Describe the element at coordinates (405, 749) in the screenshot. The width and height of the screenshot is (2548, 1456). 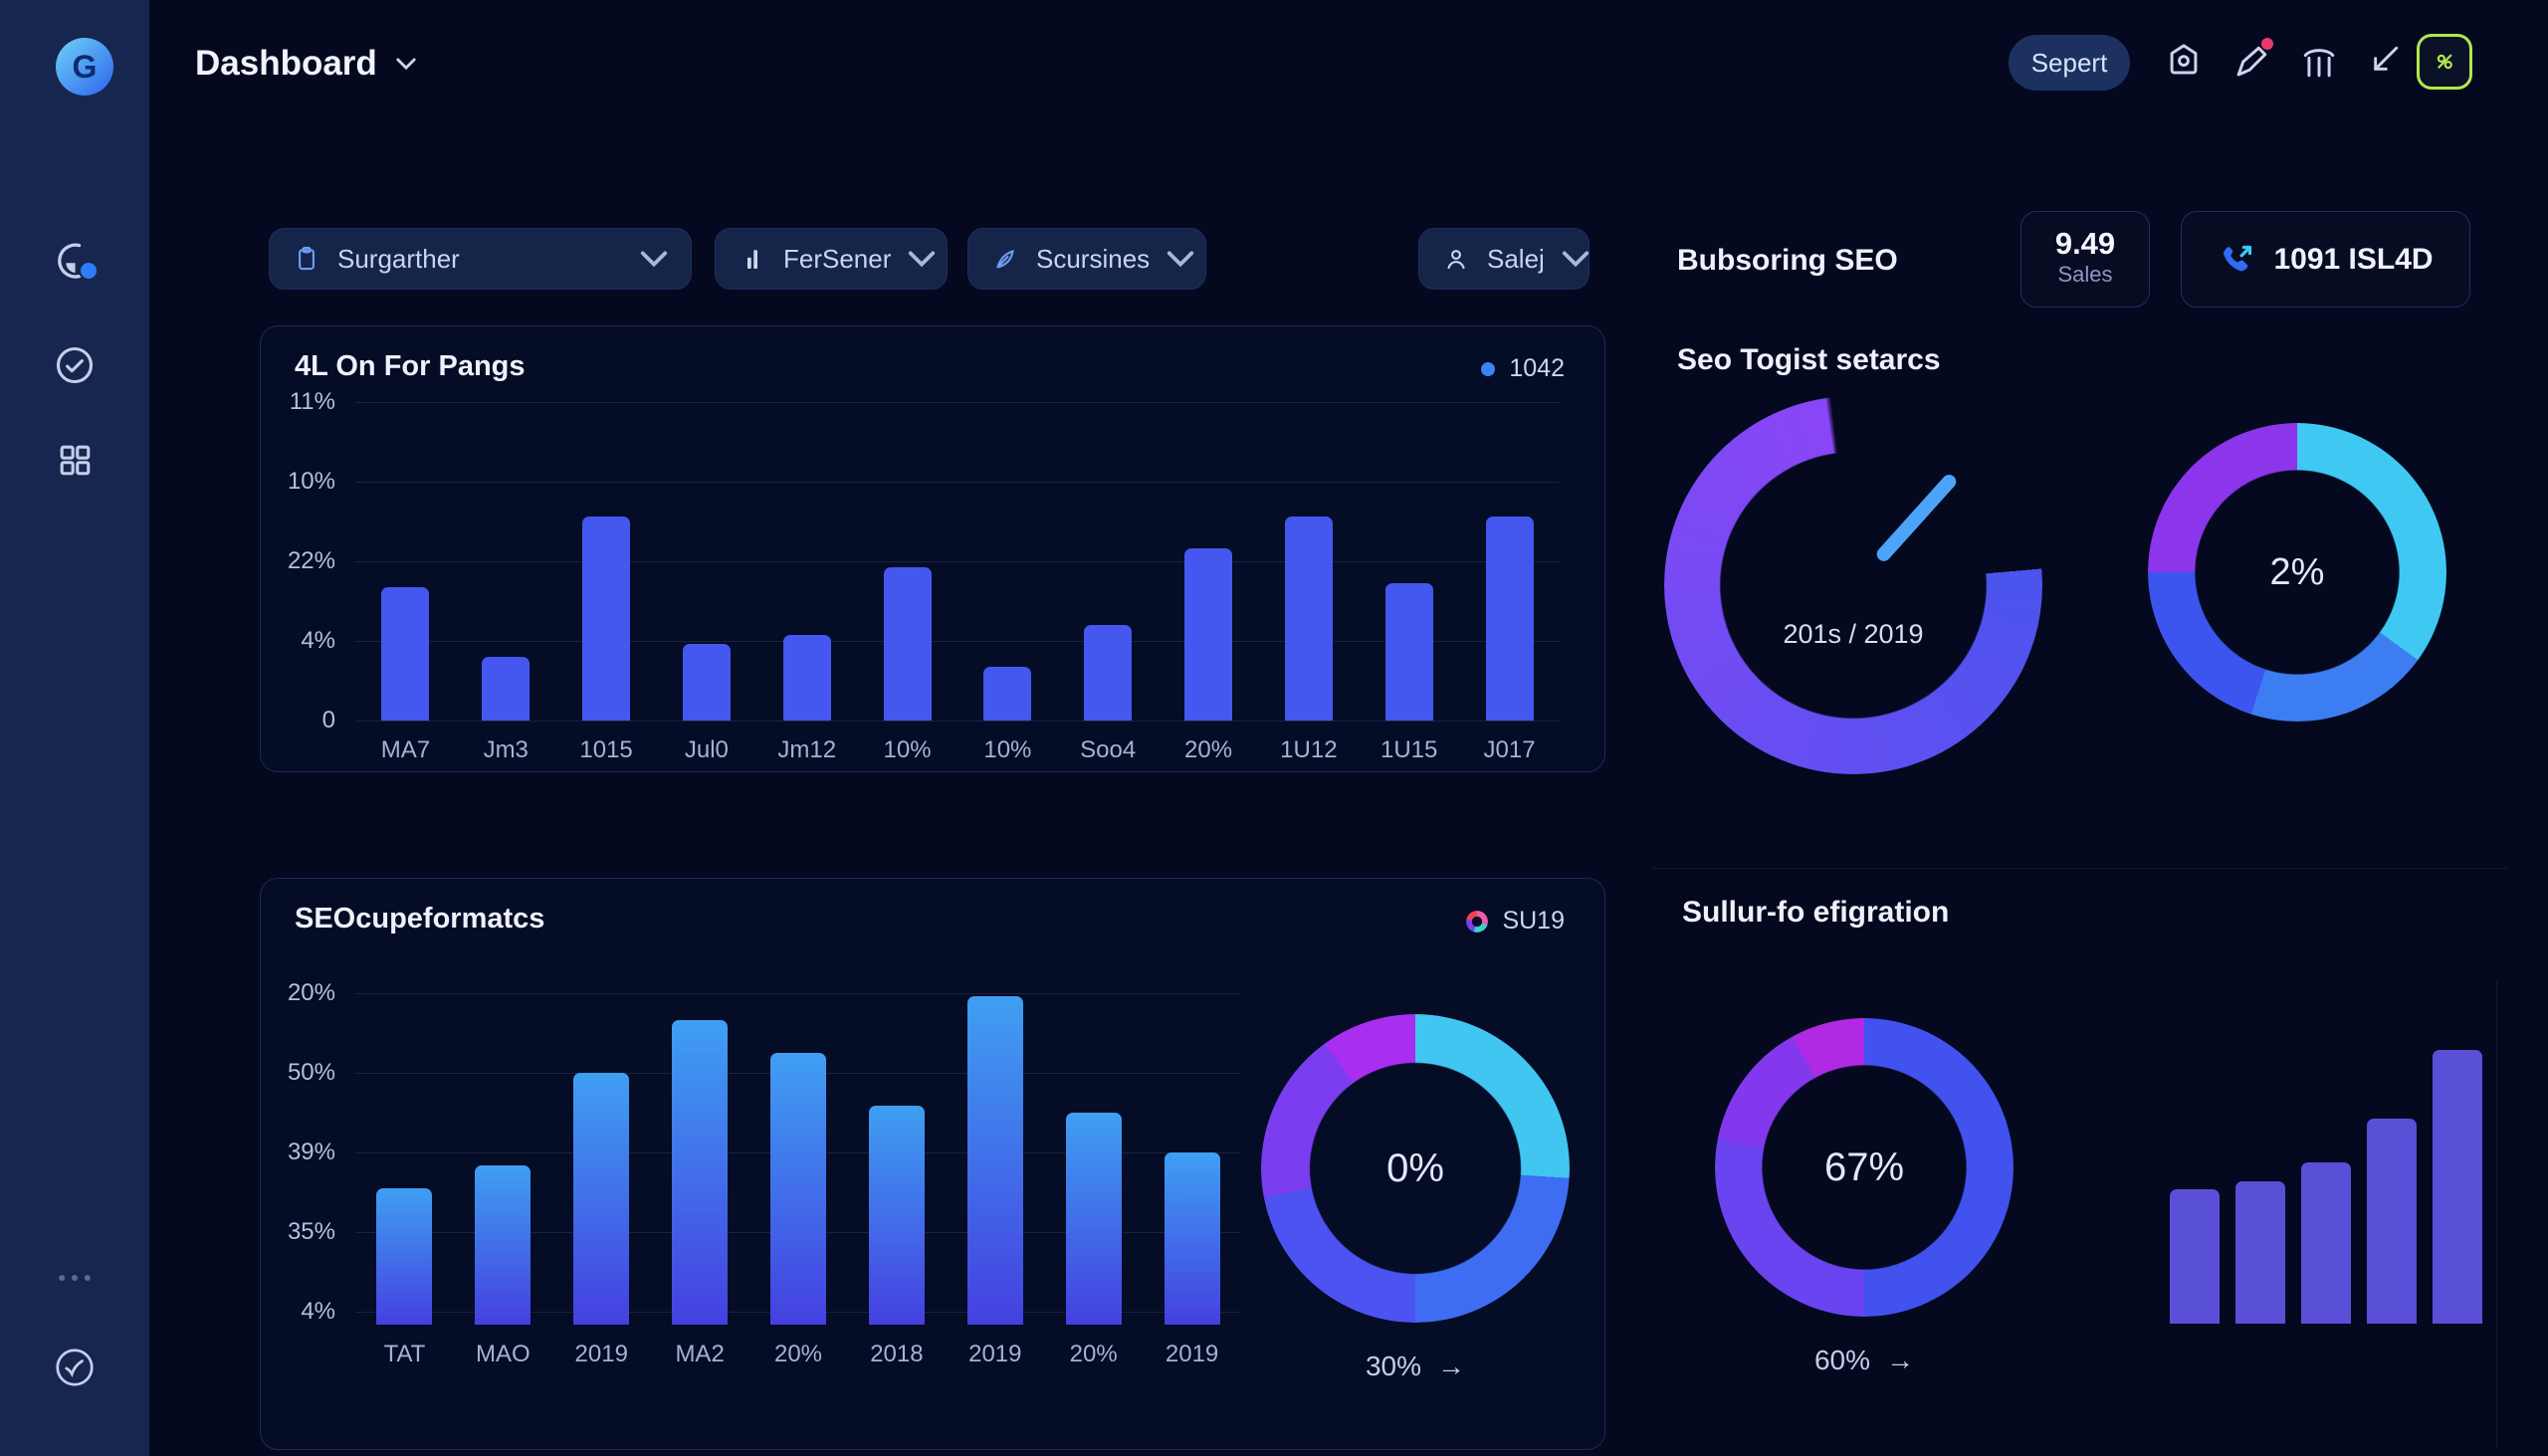
I see `x-axis-tick: MA7` at that location.